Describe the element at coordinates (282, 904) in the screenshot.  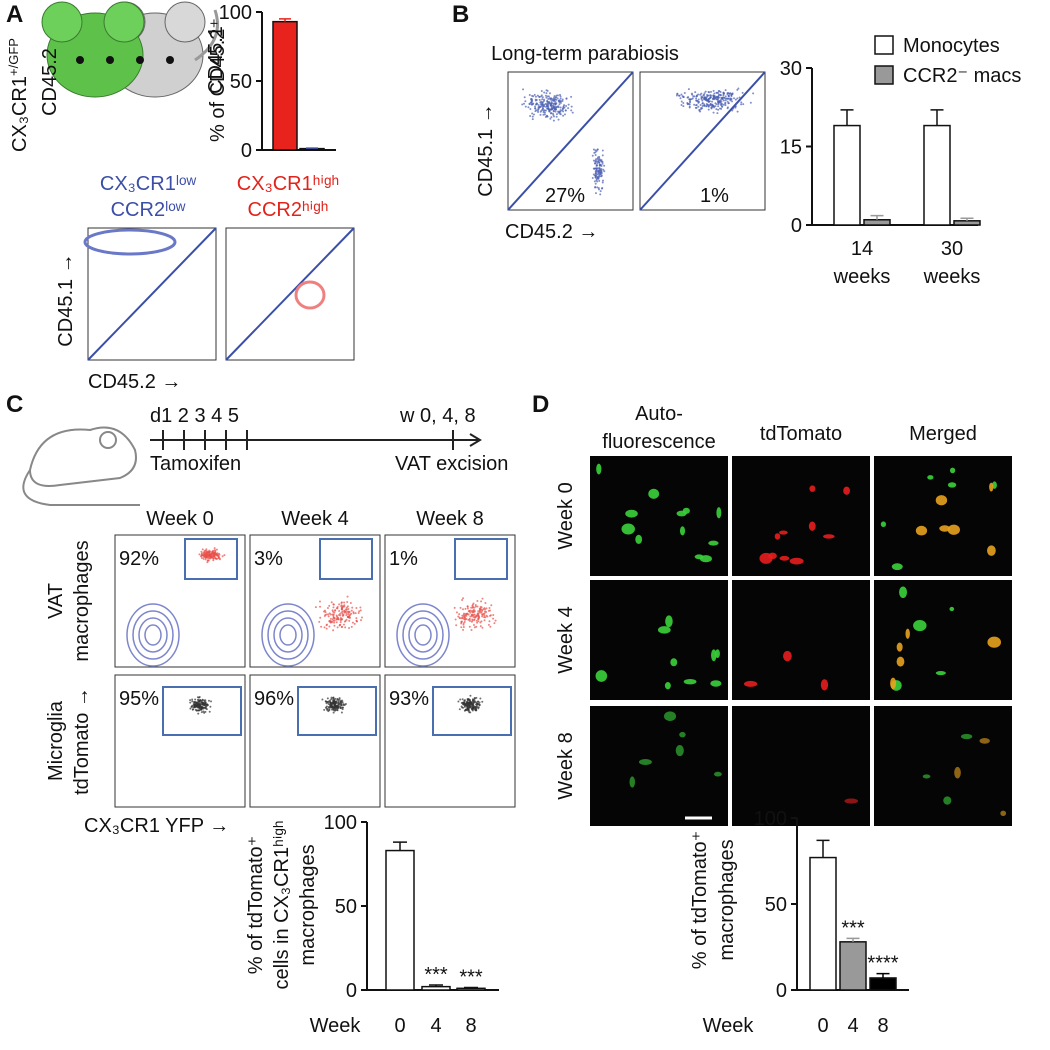
I see `y-axis-label: cells in CX₃CR1ʰⁱᵍʰ` at that location.